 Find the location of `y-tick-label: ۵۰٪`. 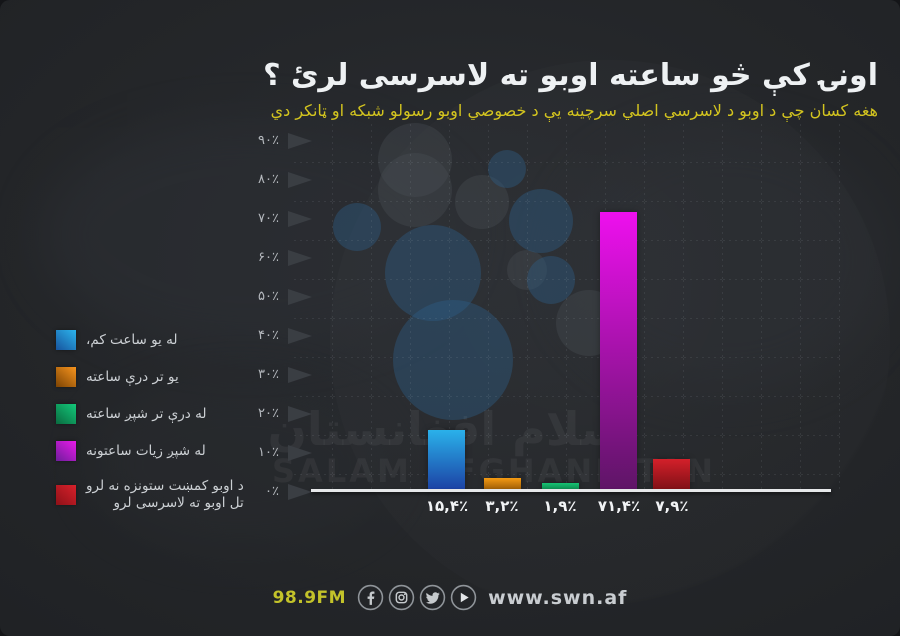

y-tick-label: ۵۰٪ is located at coordinates (268, 296).